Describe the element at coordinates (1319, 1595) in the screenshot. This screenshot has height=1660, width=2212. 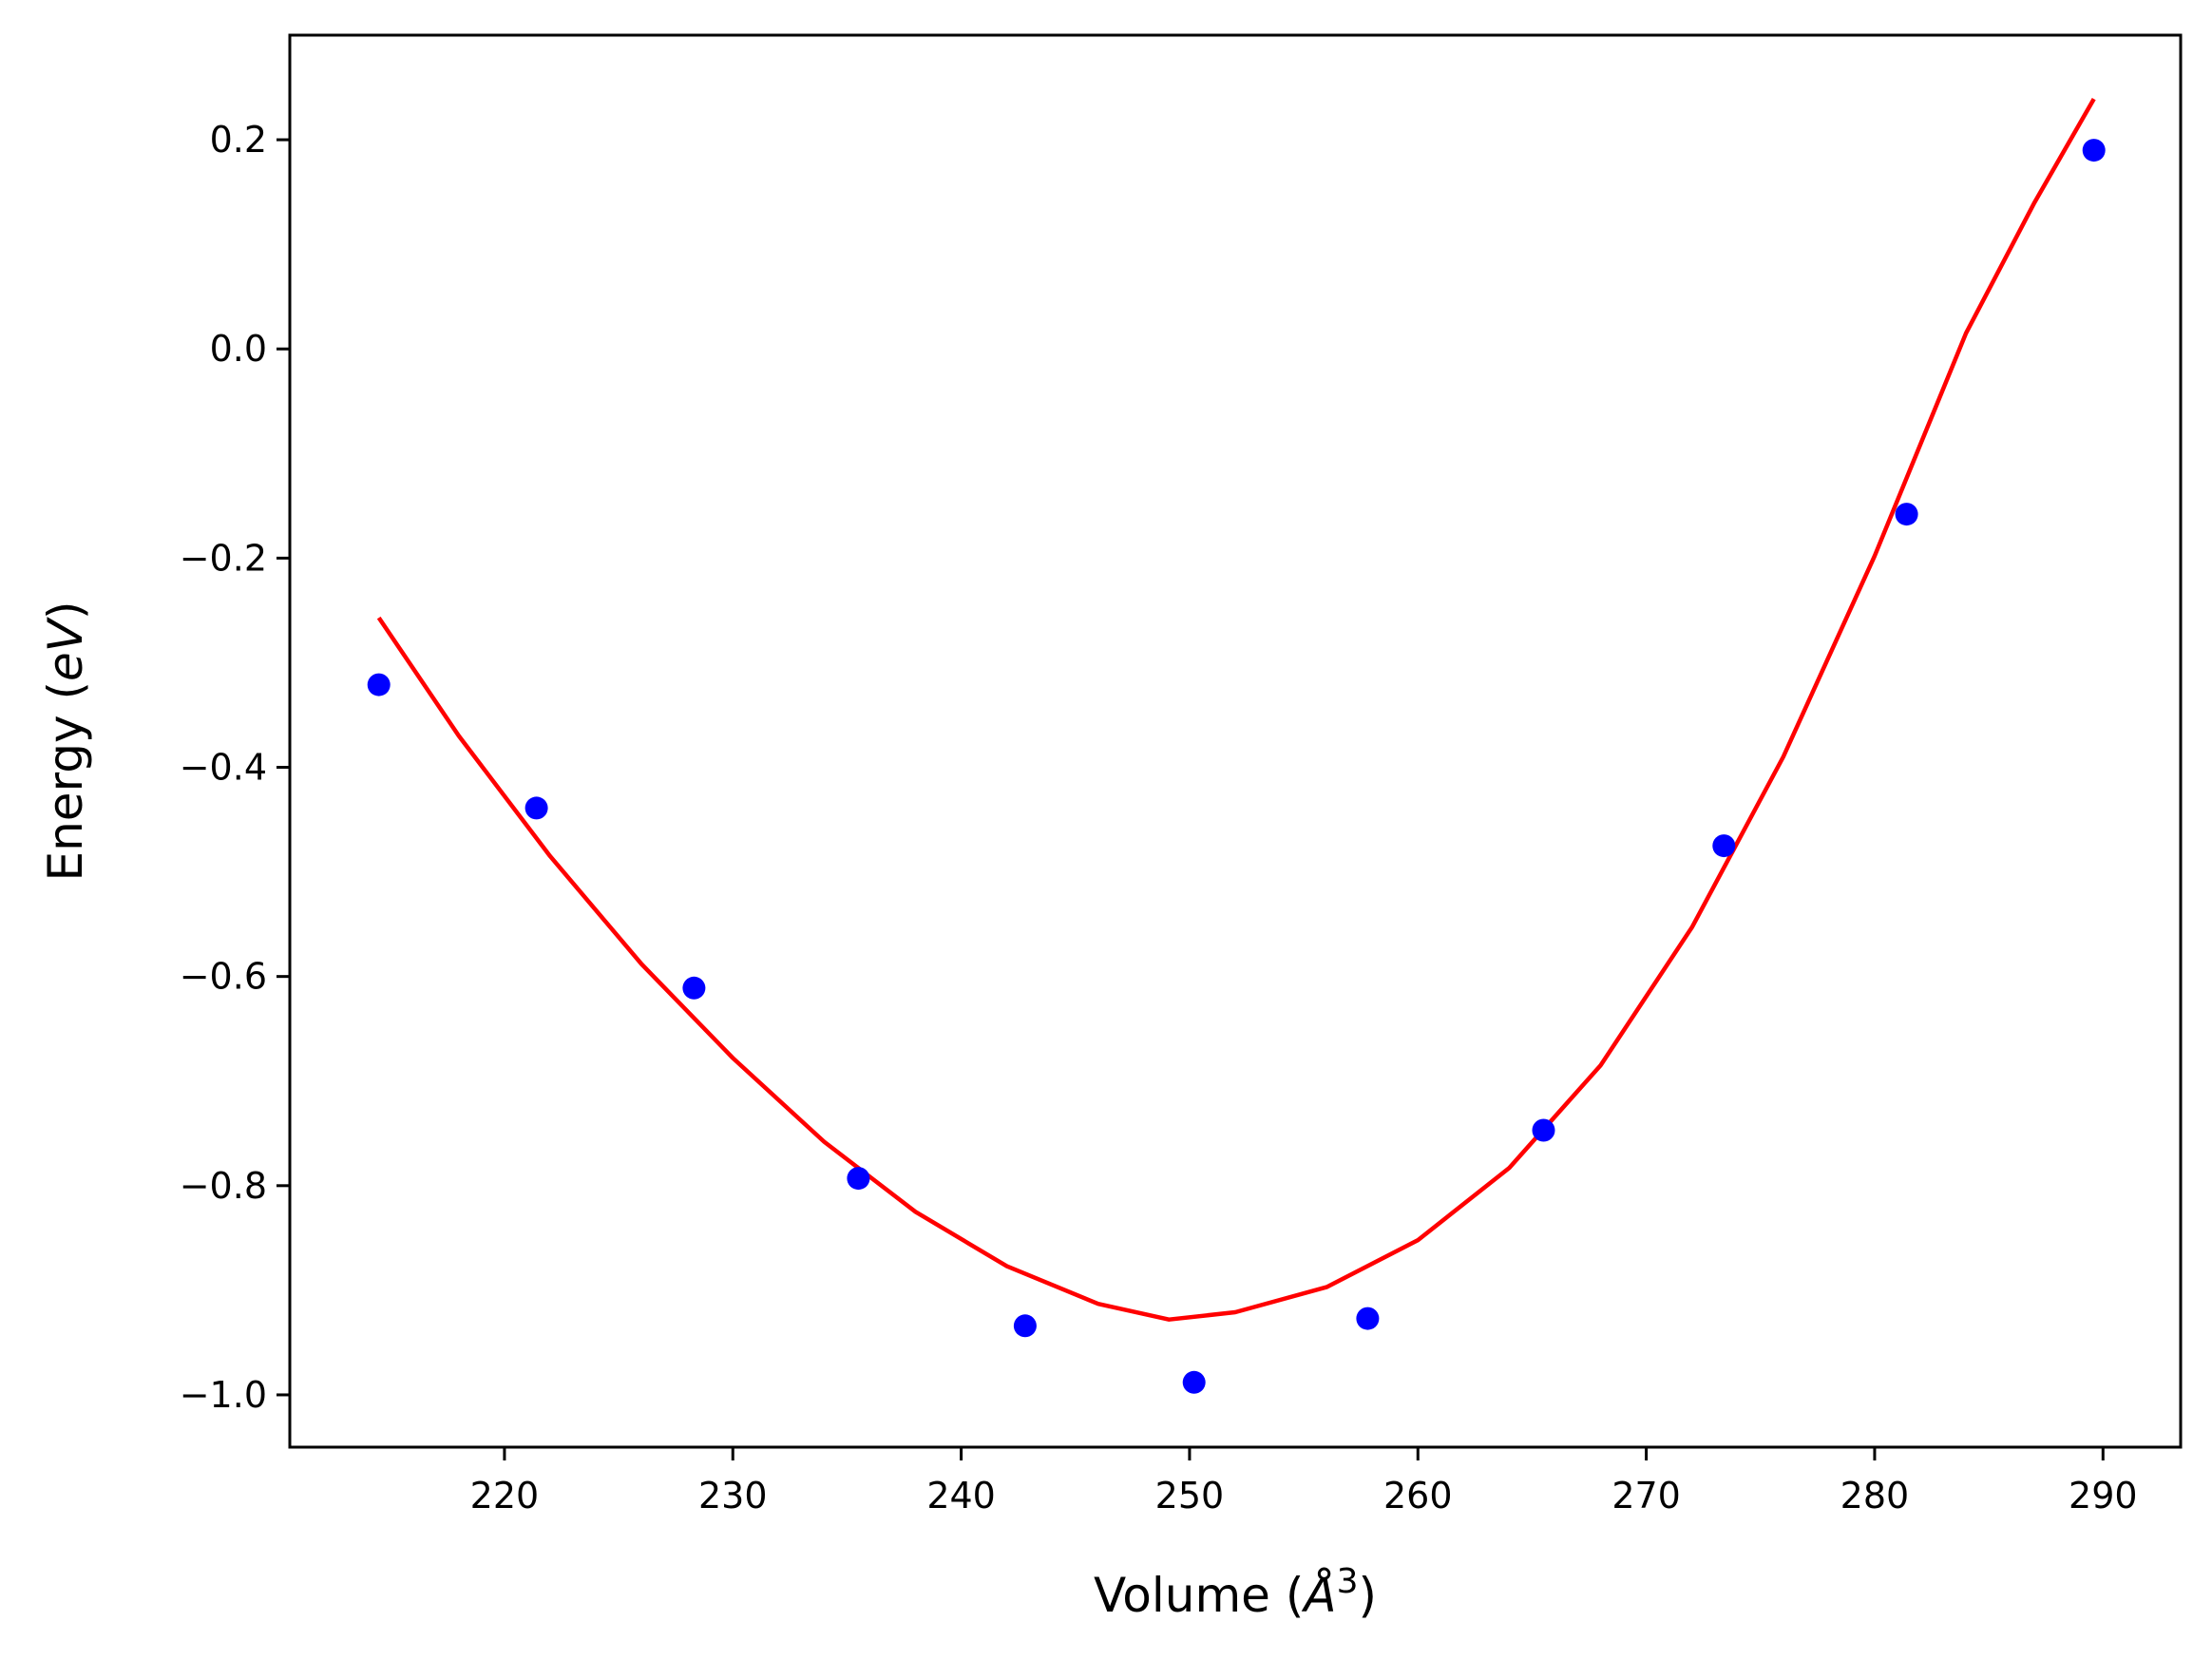
I see `x-axis-unit-symbol: Å` at that location.